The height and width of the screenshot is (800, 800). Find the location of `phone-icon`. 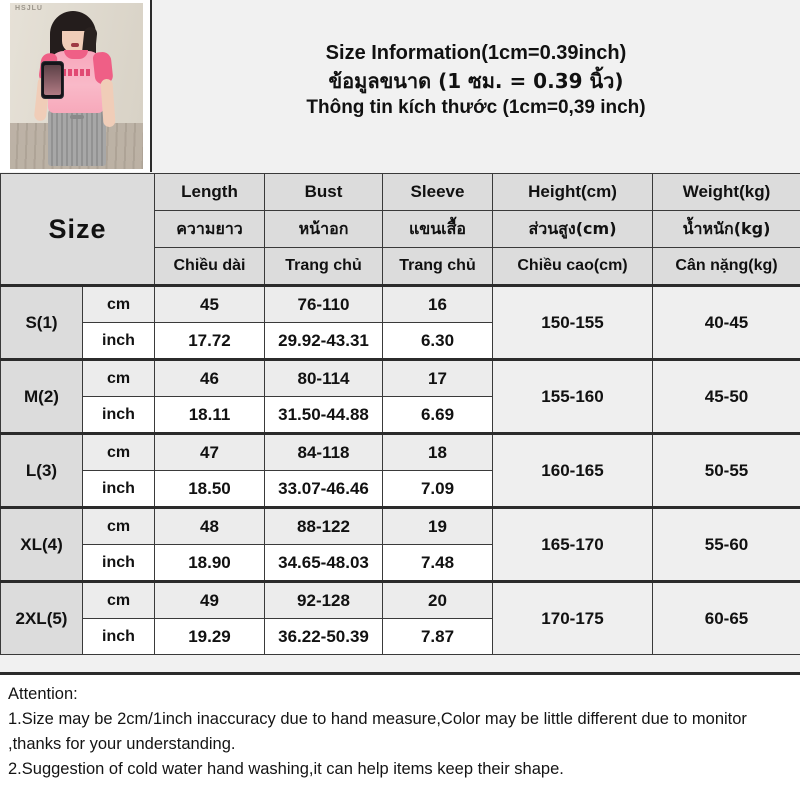

phone-icon is located at coordinates (52, 80).